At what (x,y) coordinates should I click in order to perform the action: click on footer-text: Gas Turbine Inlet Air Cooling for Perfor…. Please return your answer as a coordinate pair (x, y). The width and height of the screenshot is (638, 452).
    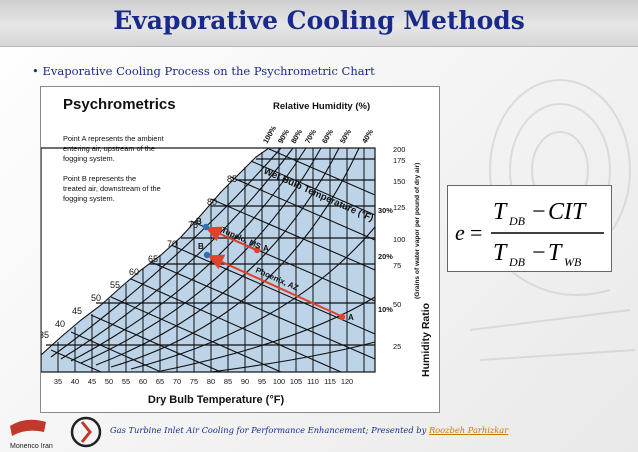
    Looking at the image, I should click on (269, 430).